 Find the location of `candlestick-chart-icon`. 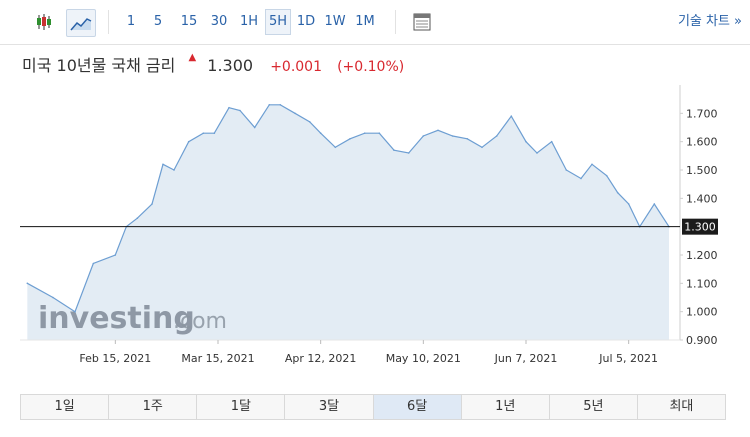

candlestick-chart-icon is located at coordinates (44, 22).